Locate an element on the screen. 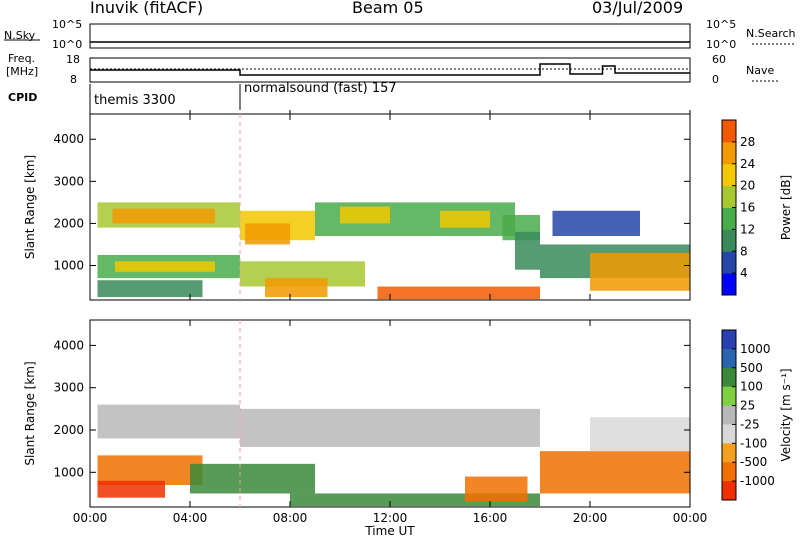 This screenshot has width=800, height=554. power-ytick-label: 4000 is located at coordinates (68, 139).